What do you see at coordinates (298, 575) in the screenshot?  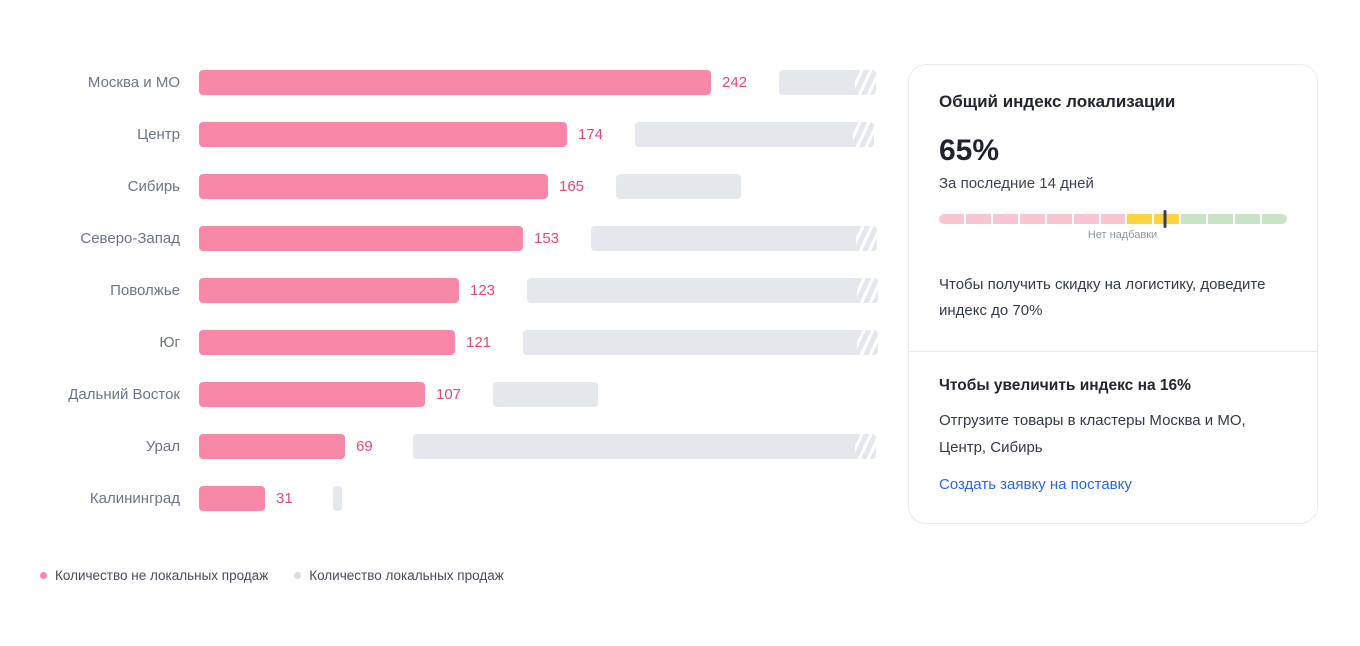 I see `local-legend-dot-icon` at bounding box center [298, 575].